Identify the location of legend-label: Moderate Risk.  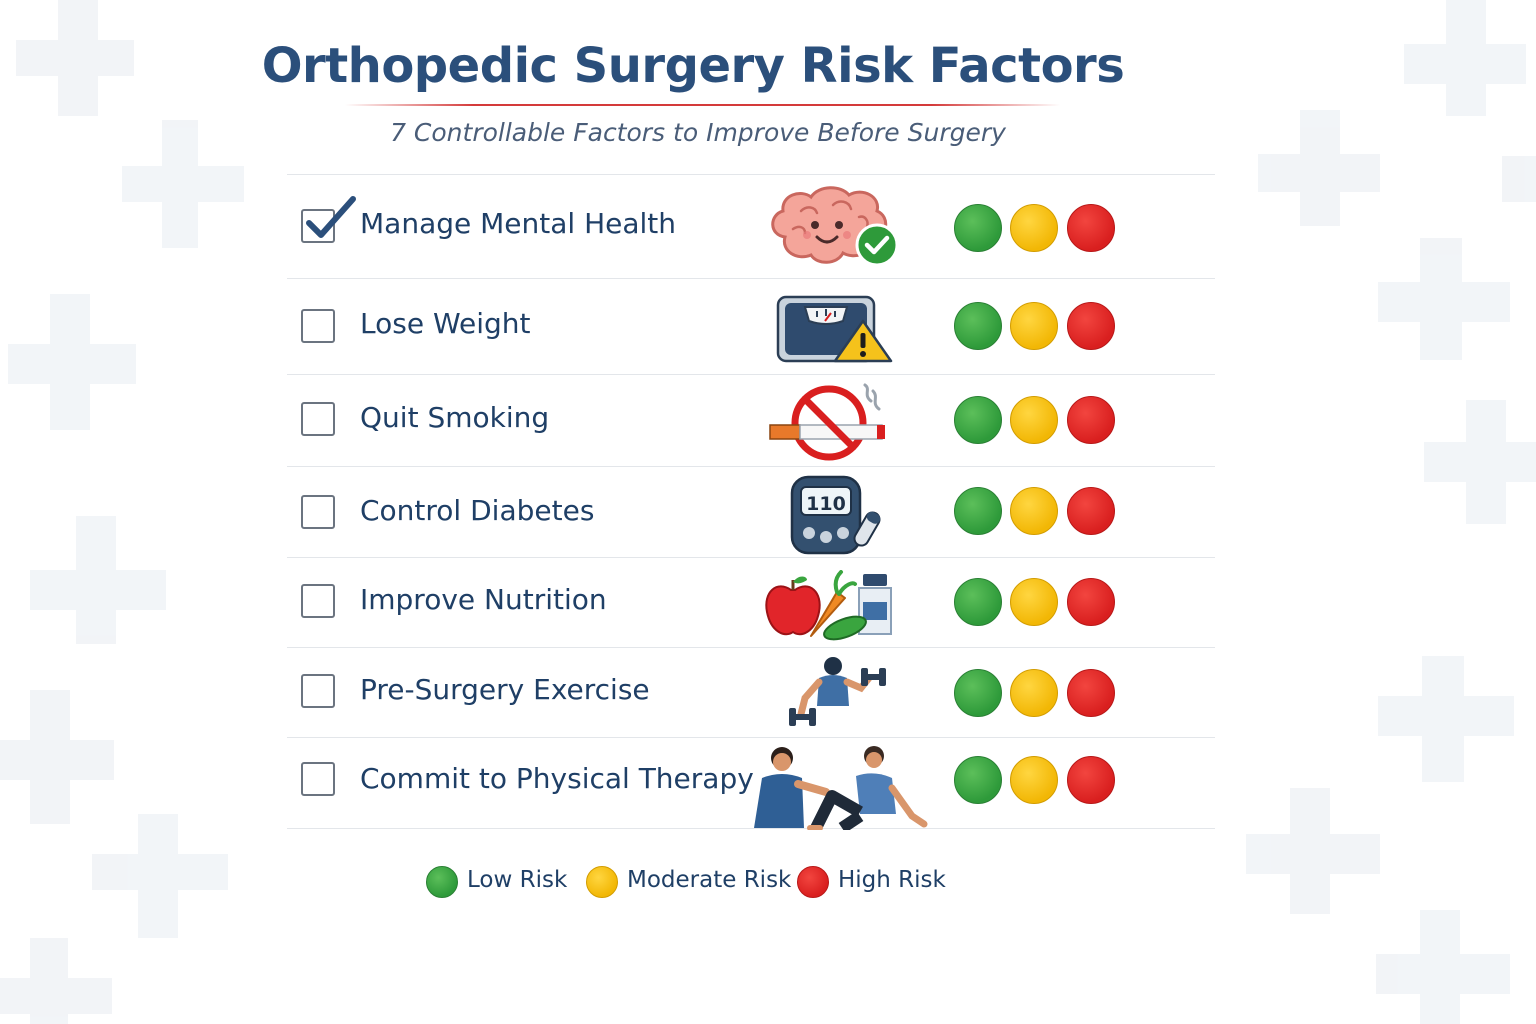
(709, 880).